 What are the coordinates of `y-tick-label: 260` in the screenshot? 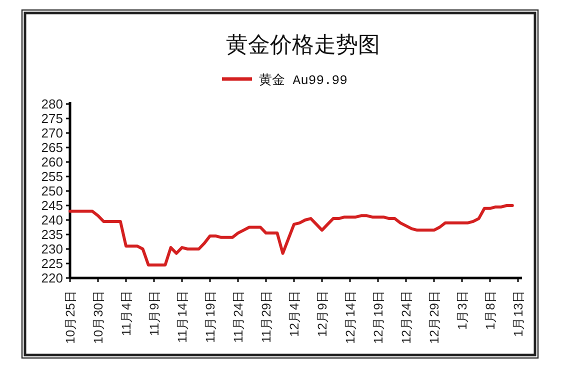 It's located at (52, 162).